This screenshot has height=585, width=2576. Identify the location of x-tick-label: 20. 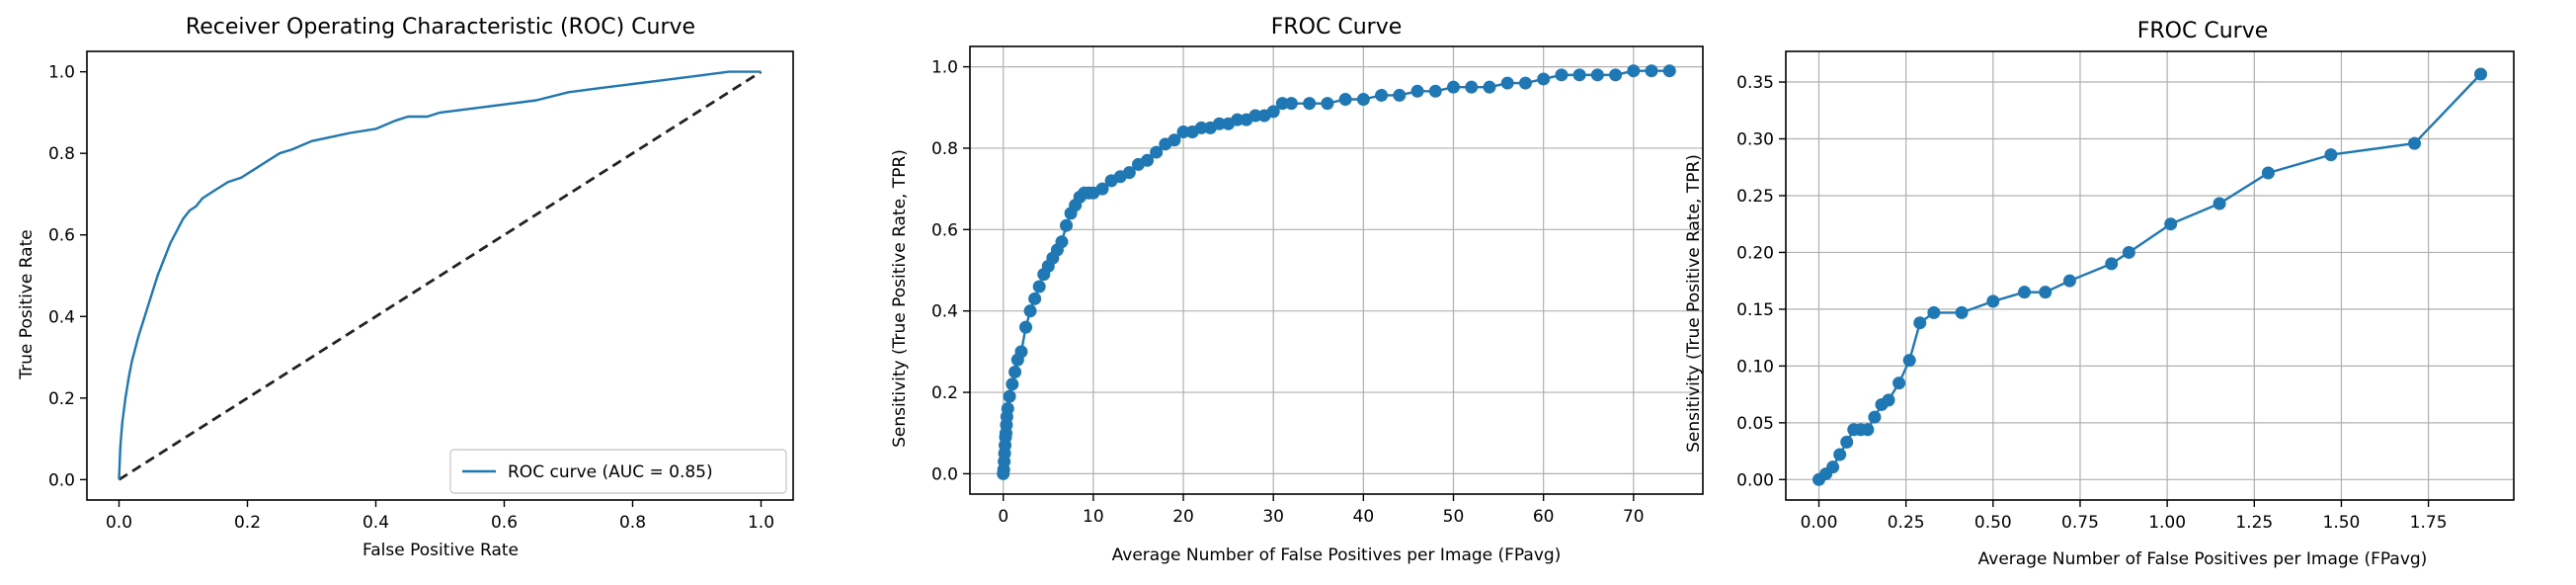
(1183, 517).